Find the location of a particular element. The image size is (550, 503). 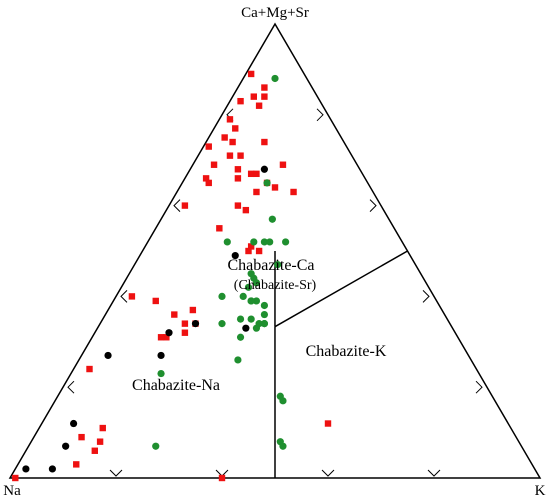

vertex-label-left: Na is located at coordinates (12, 491).